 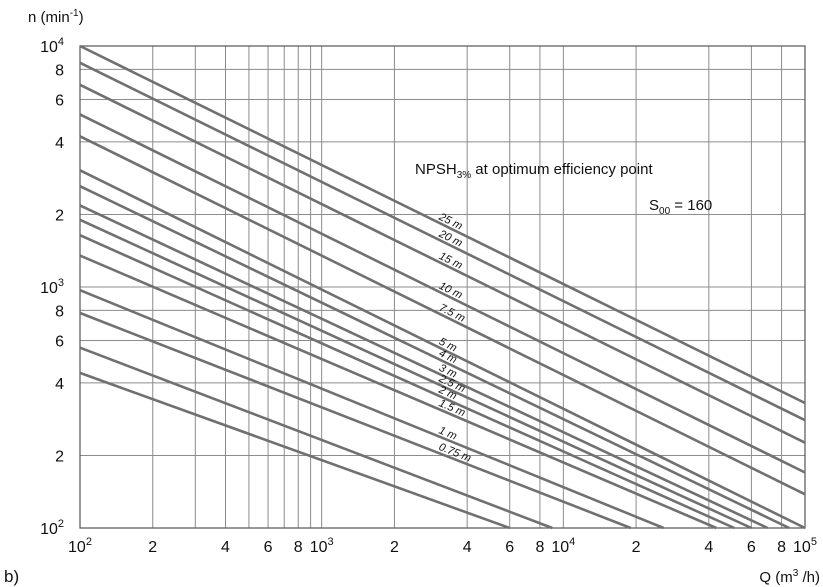 What do you see at coordinates (680, 207) in the screenshot?
I see `suction-specific-speed: S00 = 160` at bounding box center [680, 207].